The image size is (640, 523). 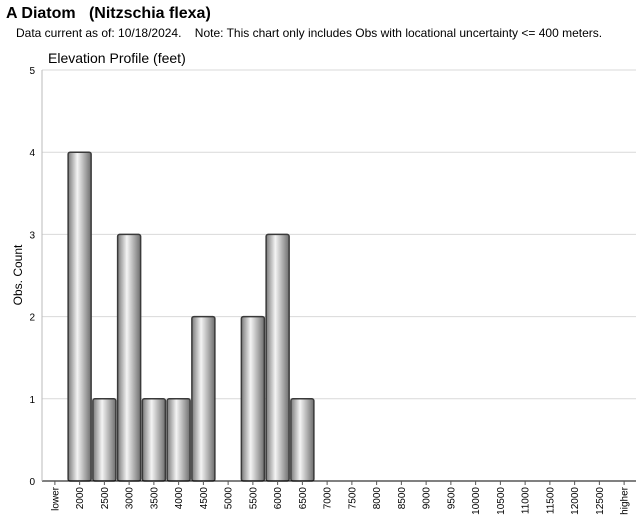 What do you see at coordinates (80, 498) in the screenshot?
I see `x-tick-label: 2000` at bounding box center [80, 498].